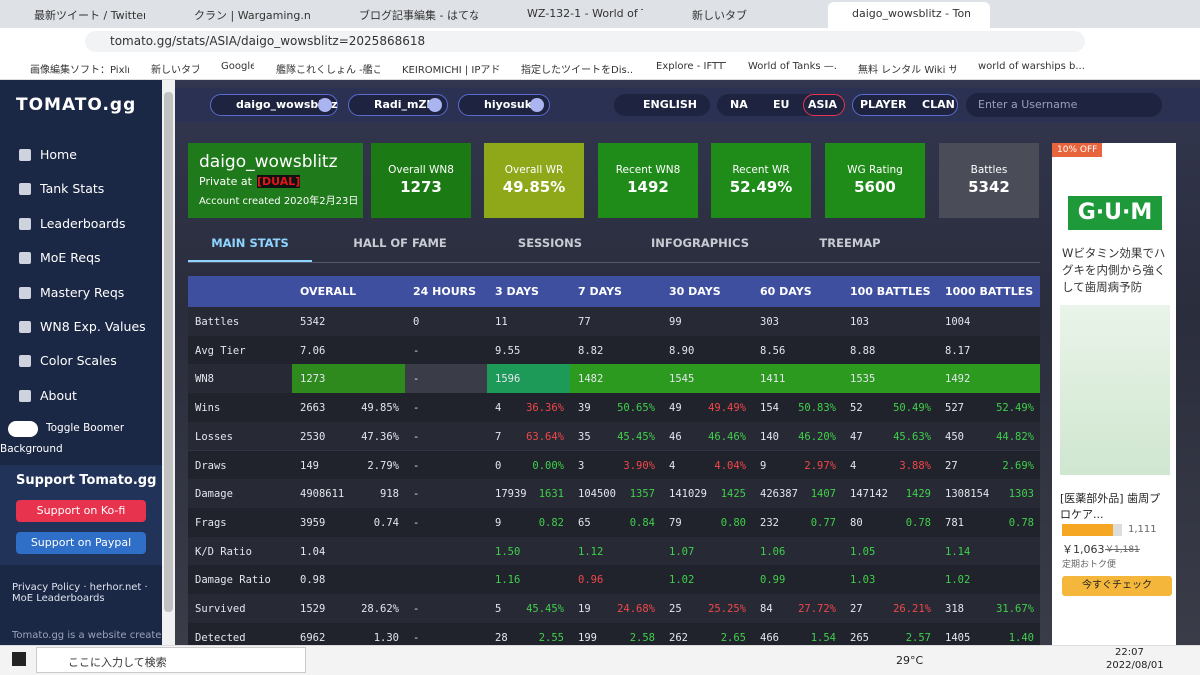  What do you see at coordinates (1115, 390) in the screenshot?
I see `ad-image` at bounding box center [1115, 390].